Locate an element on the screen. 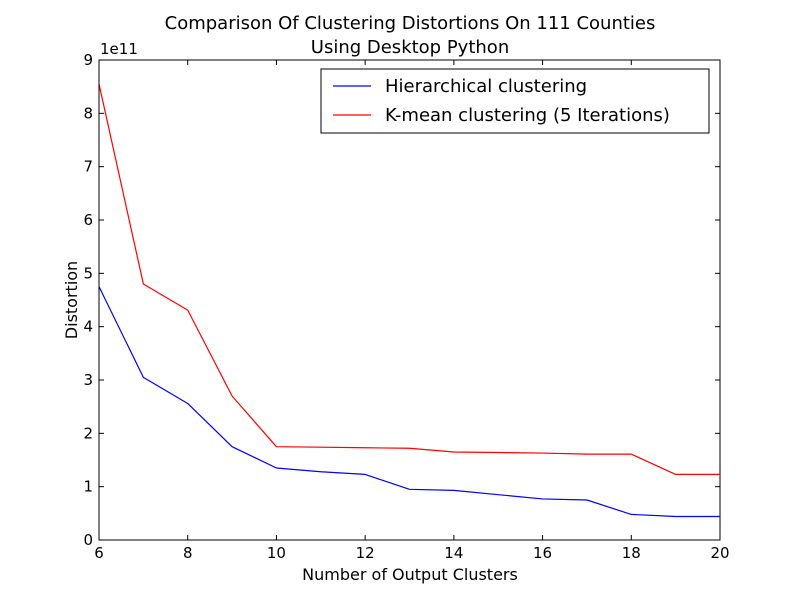 Image resolution: width=800 pixels, height=600 pixels. legend-frame is located at coordinates (515, 101).